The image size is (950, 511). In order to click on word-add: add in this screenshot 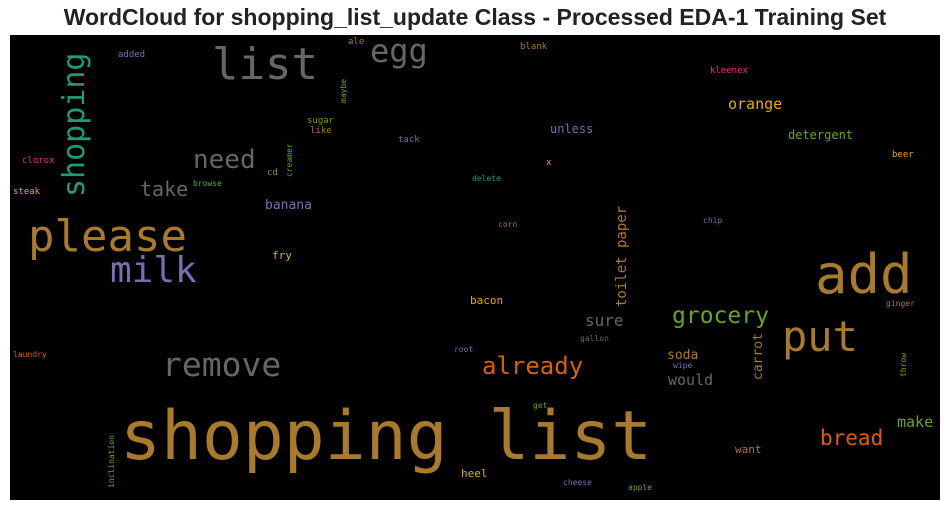, I will do `click(864, 274)`.